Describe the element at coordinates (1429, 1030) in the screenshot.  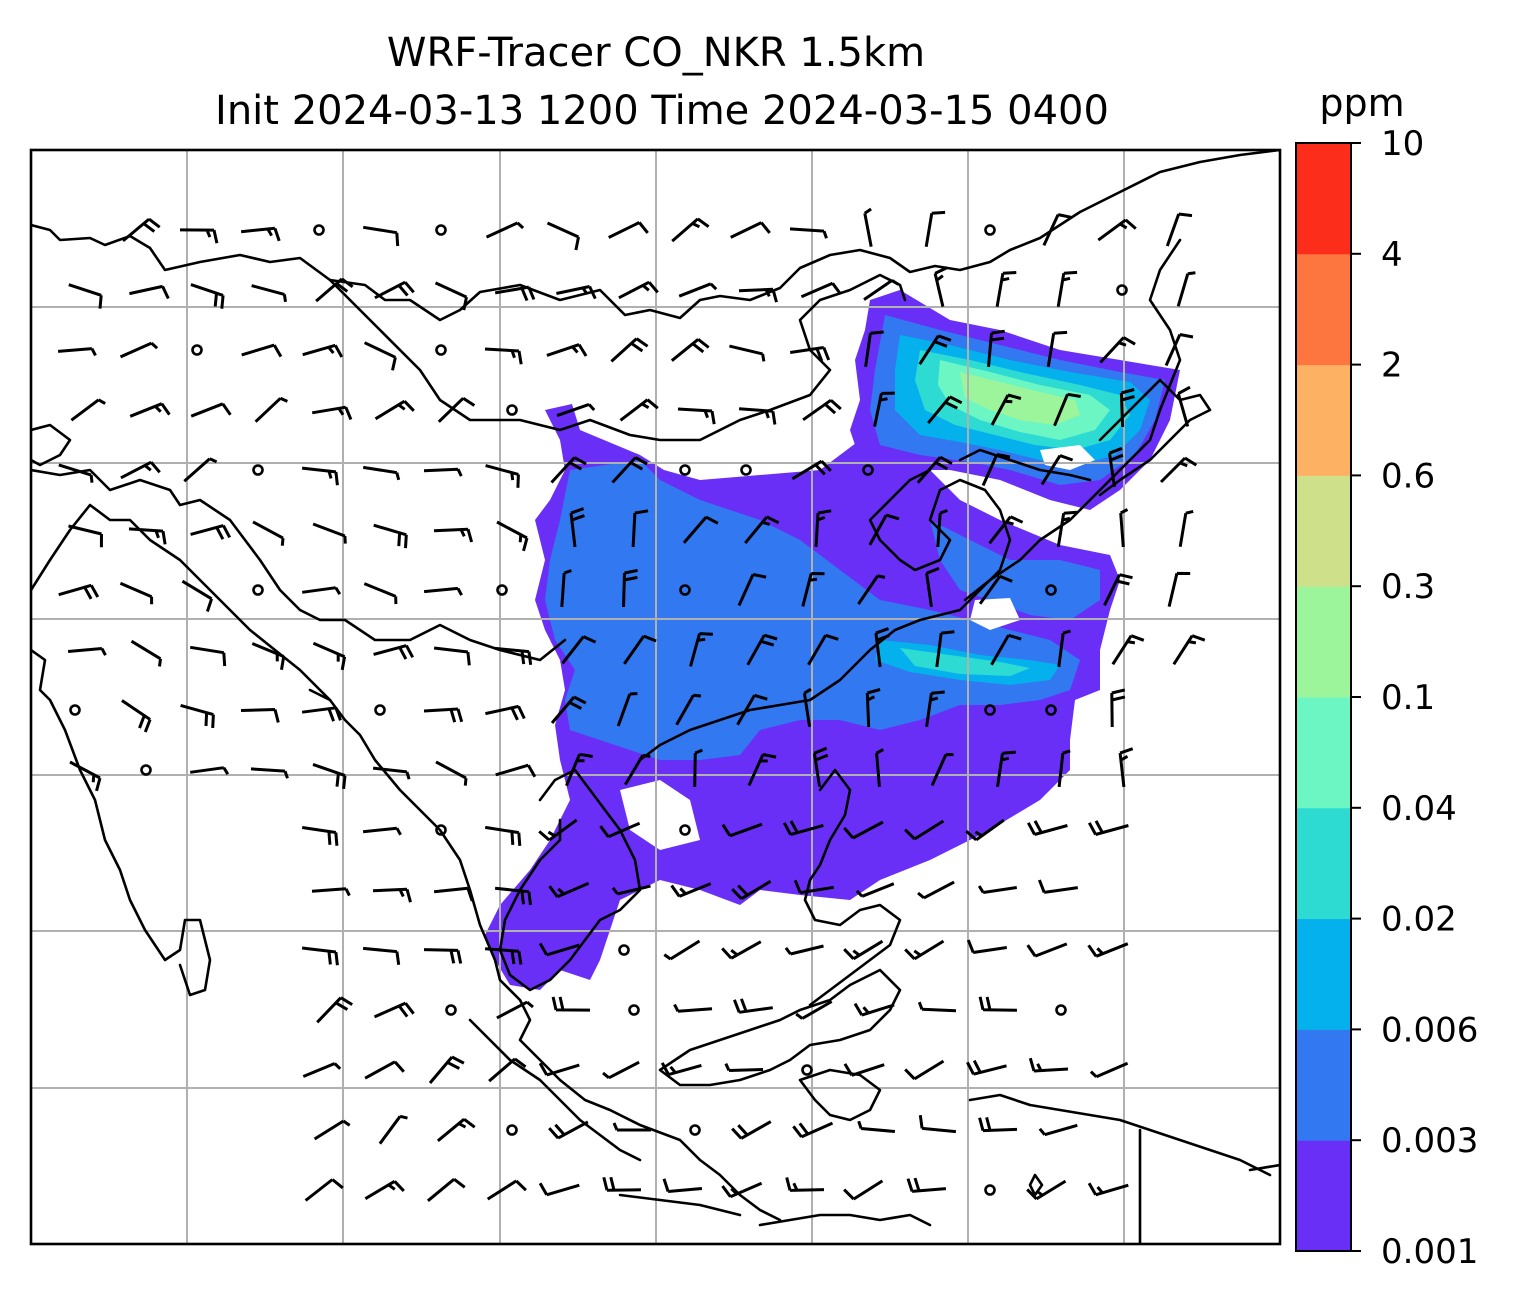
I see `colorbar-tick-label: 0.006` at that location.